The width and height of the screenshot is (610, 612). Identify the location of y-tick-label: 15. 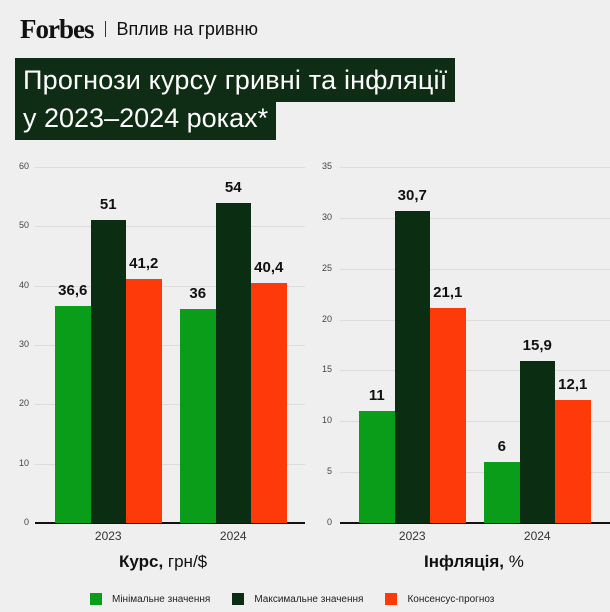
(326, 369).